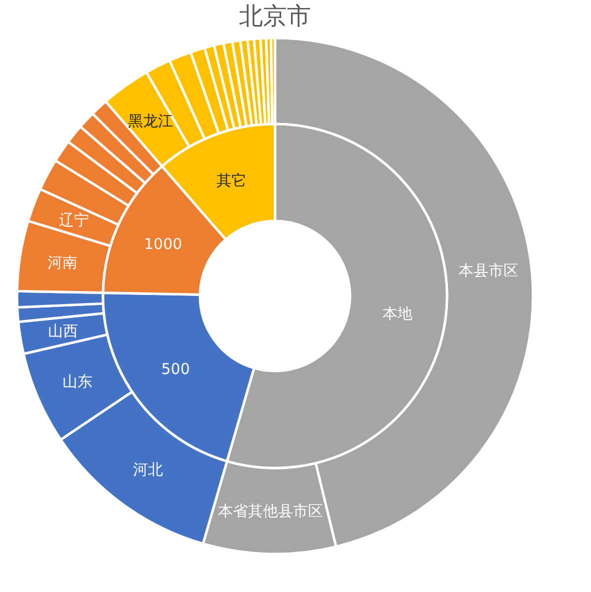  I want to click on slice-label: 黑龙江, so click(150, 121).